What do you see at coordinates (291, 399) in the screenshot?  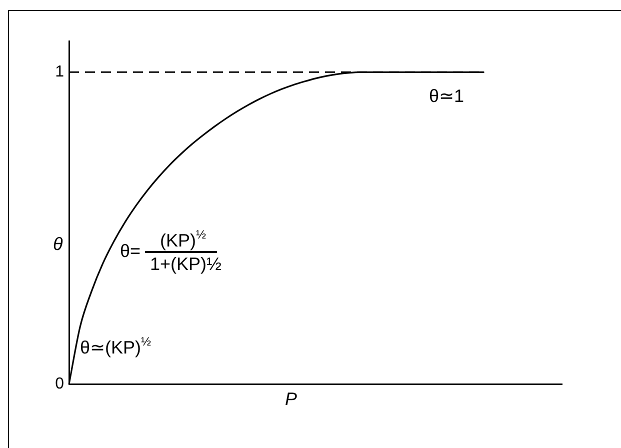 I see `x-axis-title: P` at bounding box center [291, 399].